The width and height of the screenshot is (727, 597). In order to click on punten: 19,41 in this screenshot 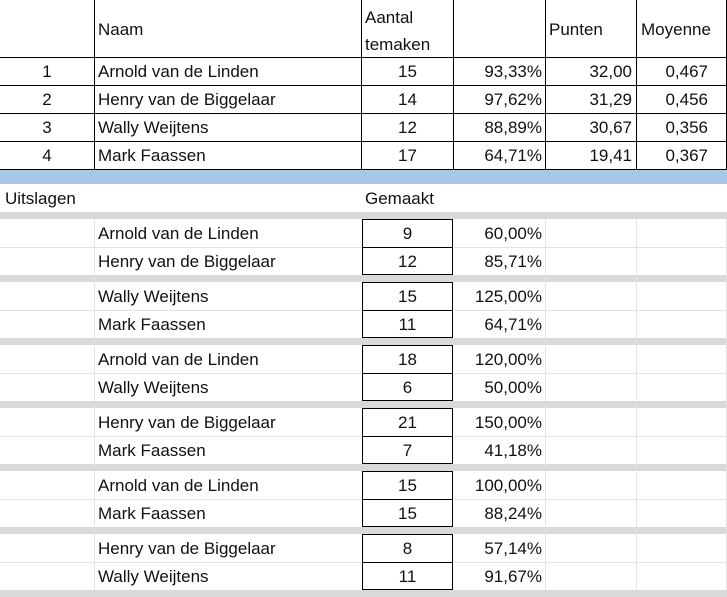, I will do `click(610, 155)`.